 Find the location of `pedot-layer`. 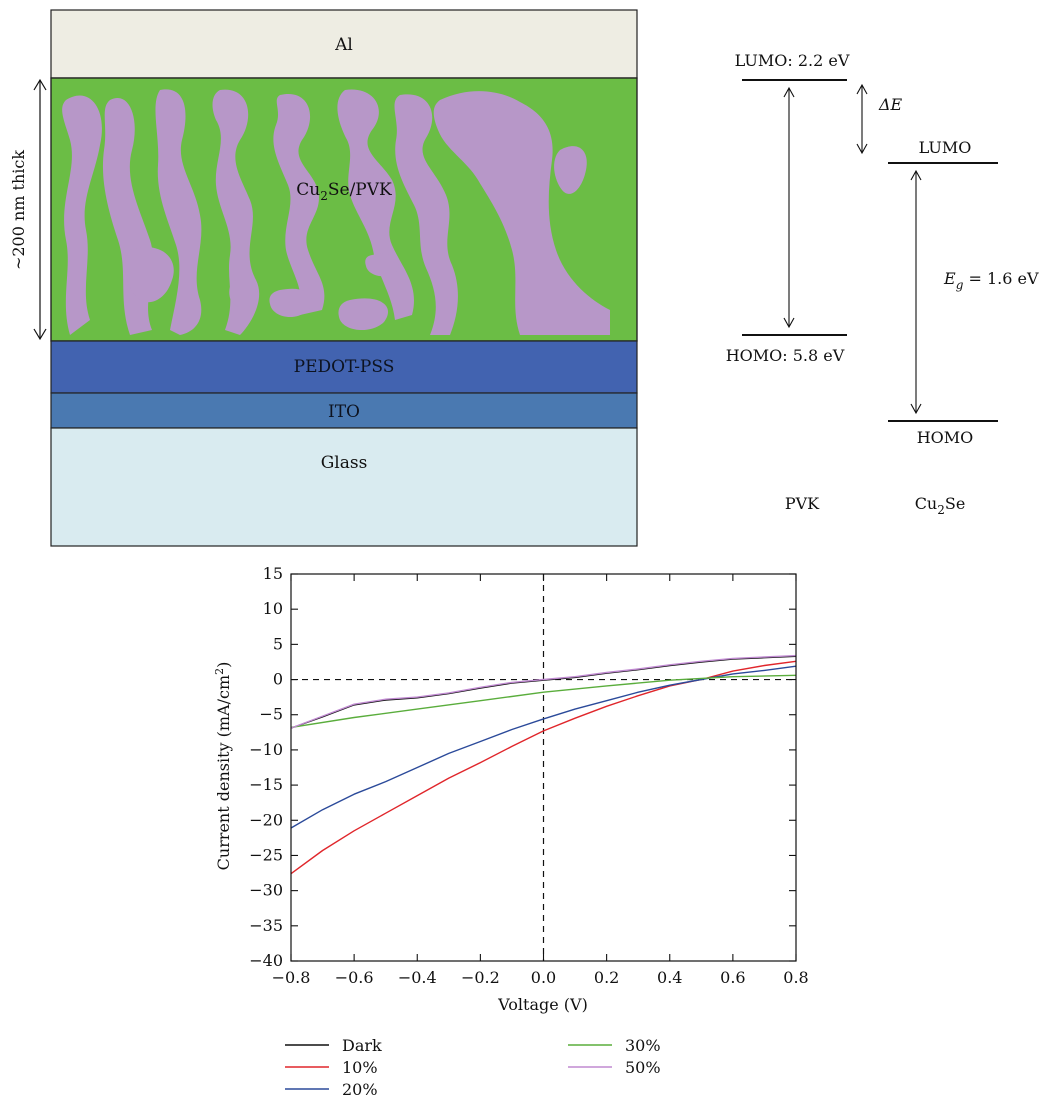

pedot-layer is located at coordinates (344, 367).